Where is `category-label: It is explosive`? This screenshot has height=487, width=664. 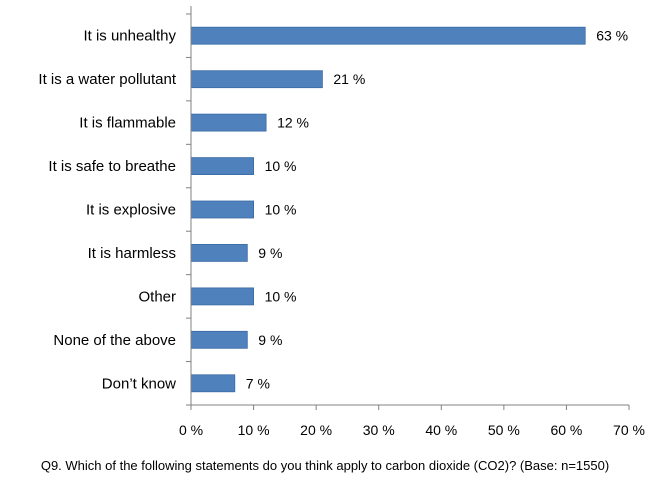 category-label: It is explosive is located at coordinates (131, 210).